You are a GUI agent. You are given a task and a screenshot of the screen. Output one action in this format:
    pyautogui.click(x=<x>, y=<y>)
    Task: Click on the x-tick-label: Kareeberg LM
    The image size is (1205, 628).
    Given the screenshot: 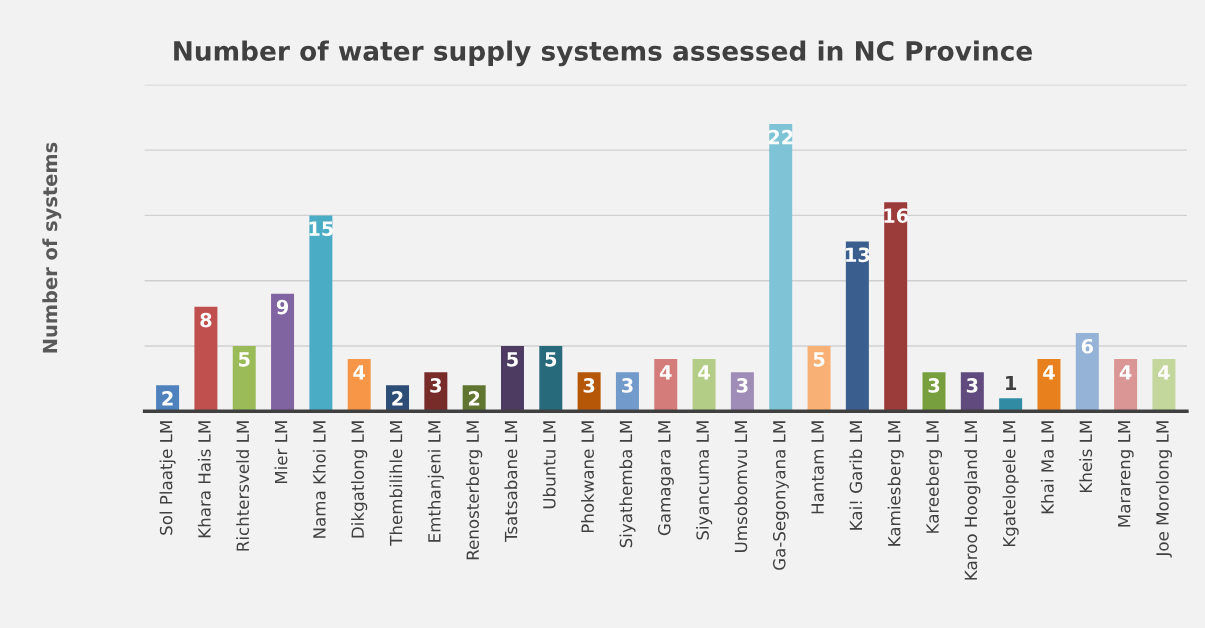 What is the action you would take?
    pyautogui.click(x=934, y=477)
    